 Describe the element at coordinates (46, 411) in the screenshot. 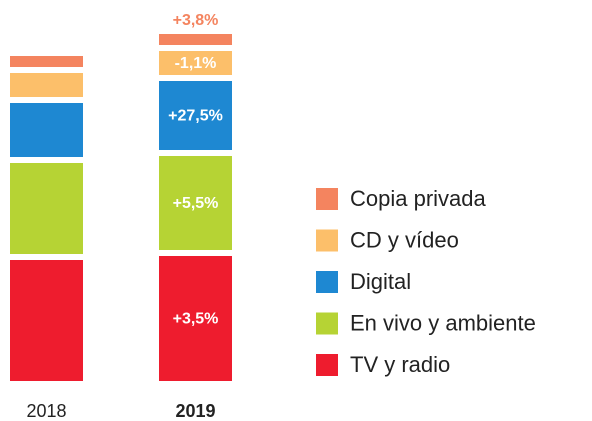

I see `x-tick-label: 2018` at that location.